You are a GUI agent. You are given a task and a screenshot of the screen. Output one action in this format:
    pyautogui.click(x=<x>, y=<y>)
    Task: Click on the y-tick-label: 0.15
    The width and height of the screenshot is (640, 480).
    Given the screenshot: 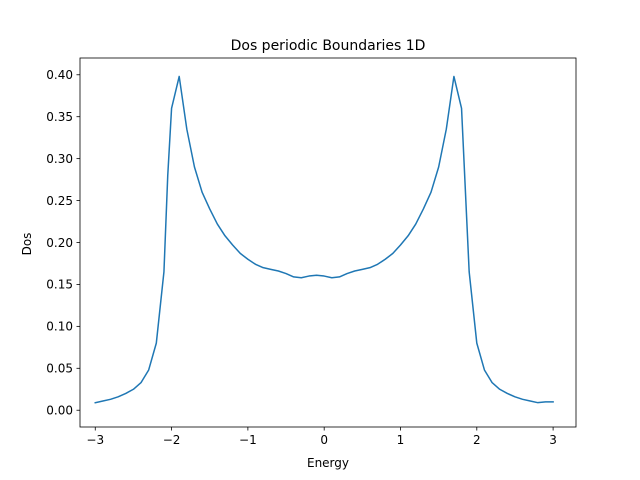 What is the action you would take?
    pyautogui.click(x=59, y=285)
    